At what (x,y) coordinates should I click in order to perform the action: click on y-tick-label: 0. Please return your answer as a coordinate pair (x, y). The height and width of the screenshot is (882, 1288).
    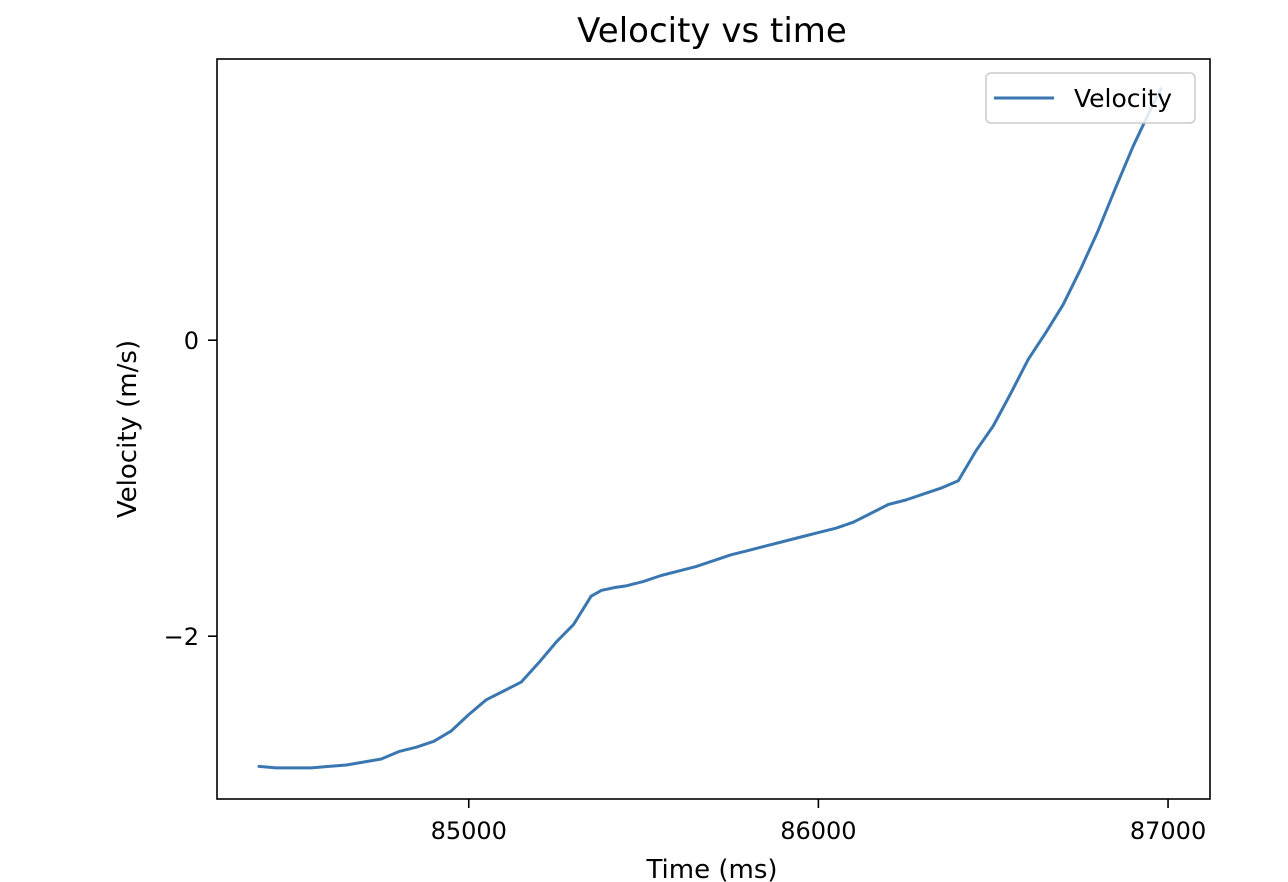
    Looking at the image, I should click on (191, 341).